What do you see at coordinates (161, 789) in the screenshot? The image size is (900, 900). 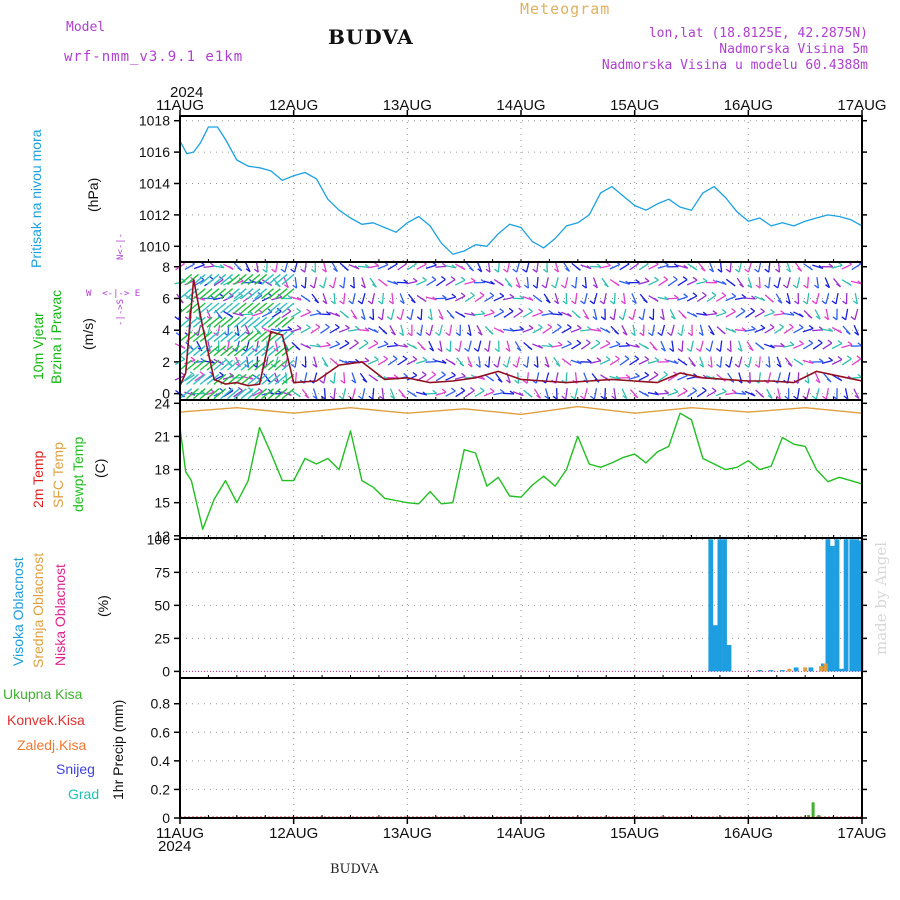 I see `ytick-label: 0.2` at bounding box center [161, 789].